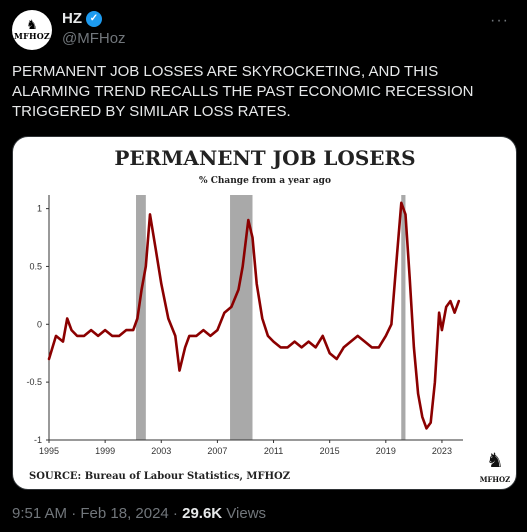 This screenshot has height=532, width=527. What do you see at coordinates (97, 513) in the screenshot?
I see `timestamp: 9:51 AM · Feb 18, 2024 ·` at bounding box center [97, 513].